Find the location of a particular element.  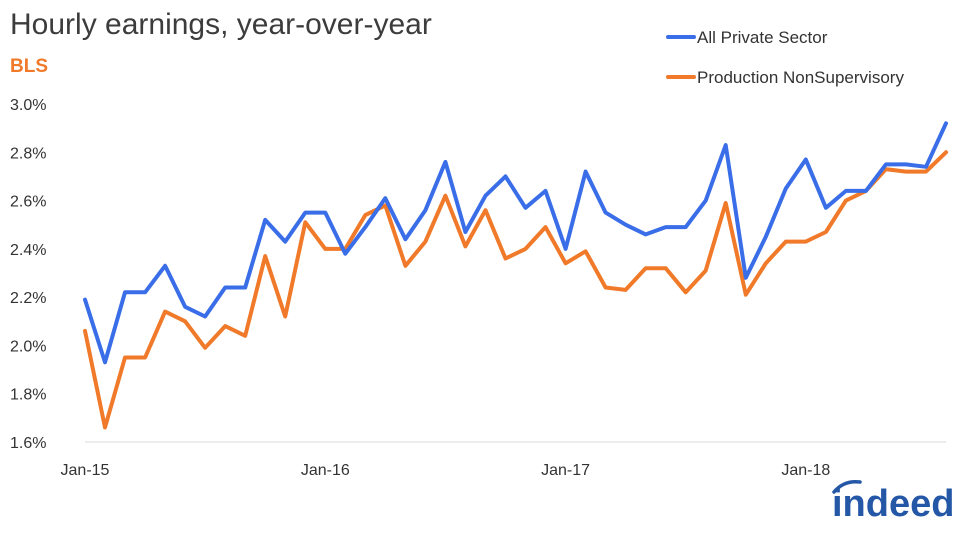

legend-label: All Private Sector is located at coordinates (762, 37).